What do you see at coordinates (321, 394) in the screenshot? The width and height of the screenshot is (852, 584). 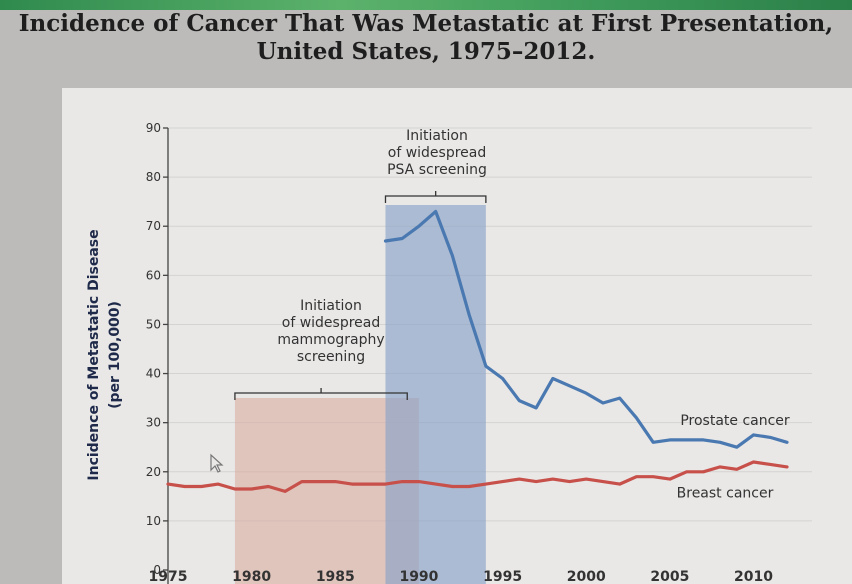 I see `mammography-screening-bracket` at bounding box center [321, 394].